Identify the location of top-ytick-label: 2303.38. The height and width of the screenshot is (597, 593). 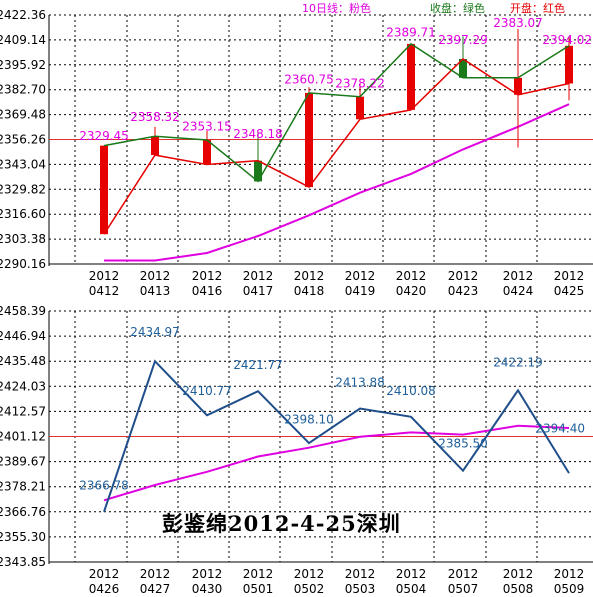
(23, 239).